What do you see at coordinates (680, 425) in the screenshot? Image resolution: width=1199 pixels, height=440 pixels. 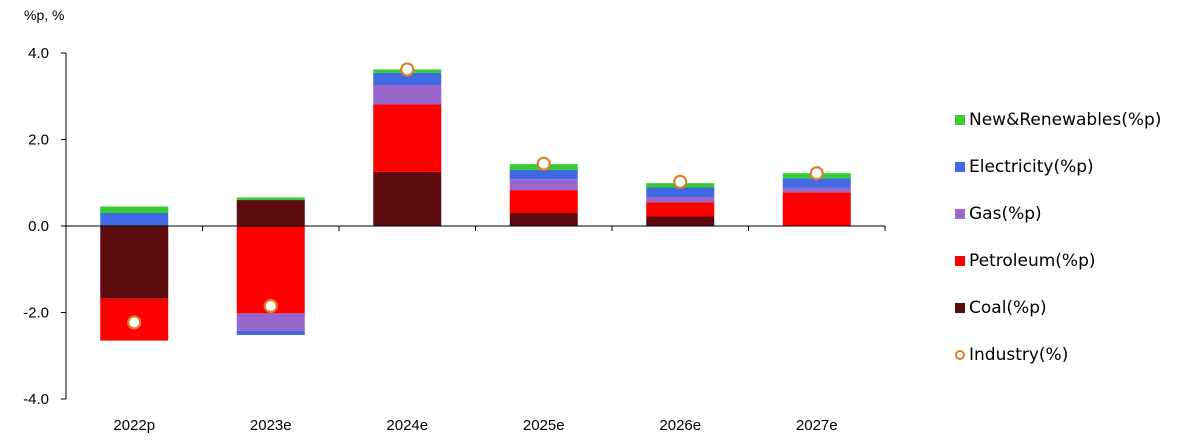 I see `x-tick-label: 2026e` at bounding box center [680, 425].